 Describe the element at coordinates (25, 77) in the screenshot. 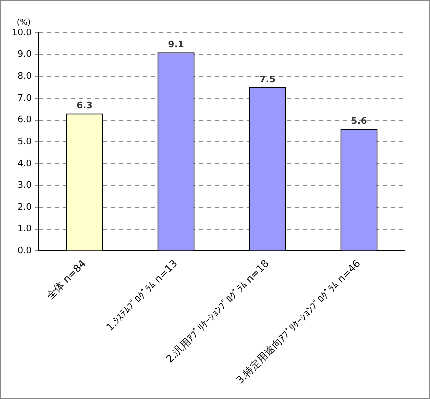

I see `y-tick-label: 8.0` at that location.